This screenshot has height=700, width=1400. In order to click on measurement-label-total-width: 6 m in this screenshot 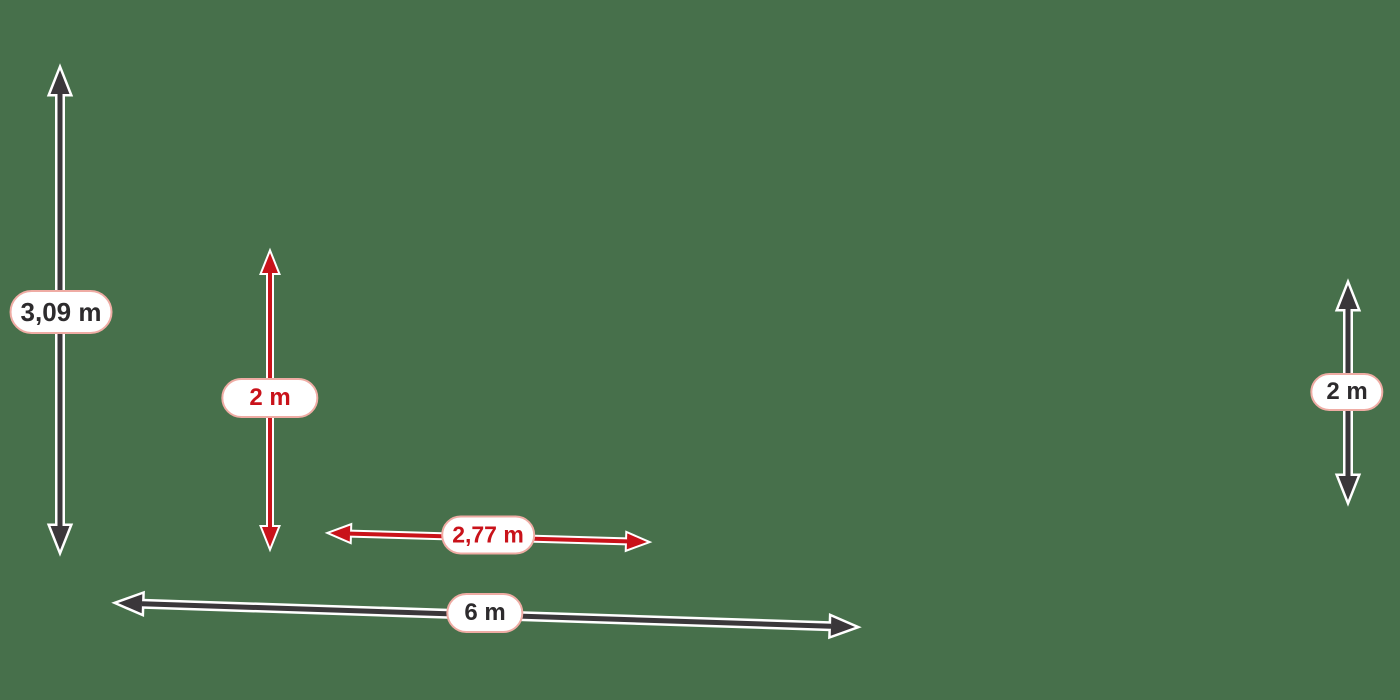, I will do `click(485, 613)`.